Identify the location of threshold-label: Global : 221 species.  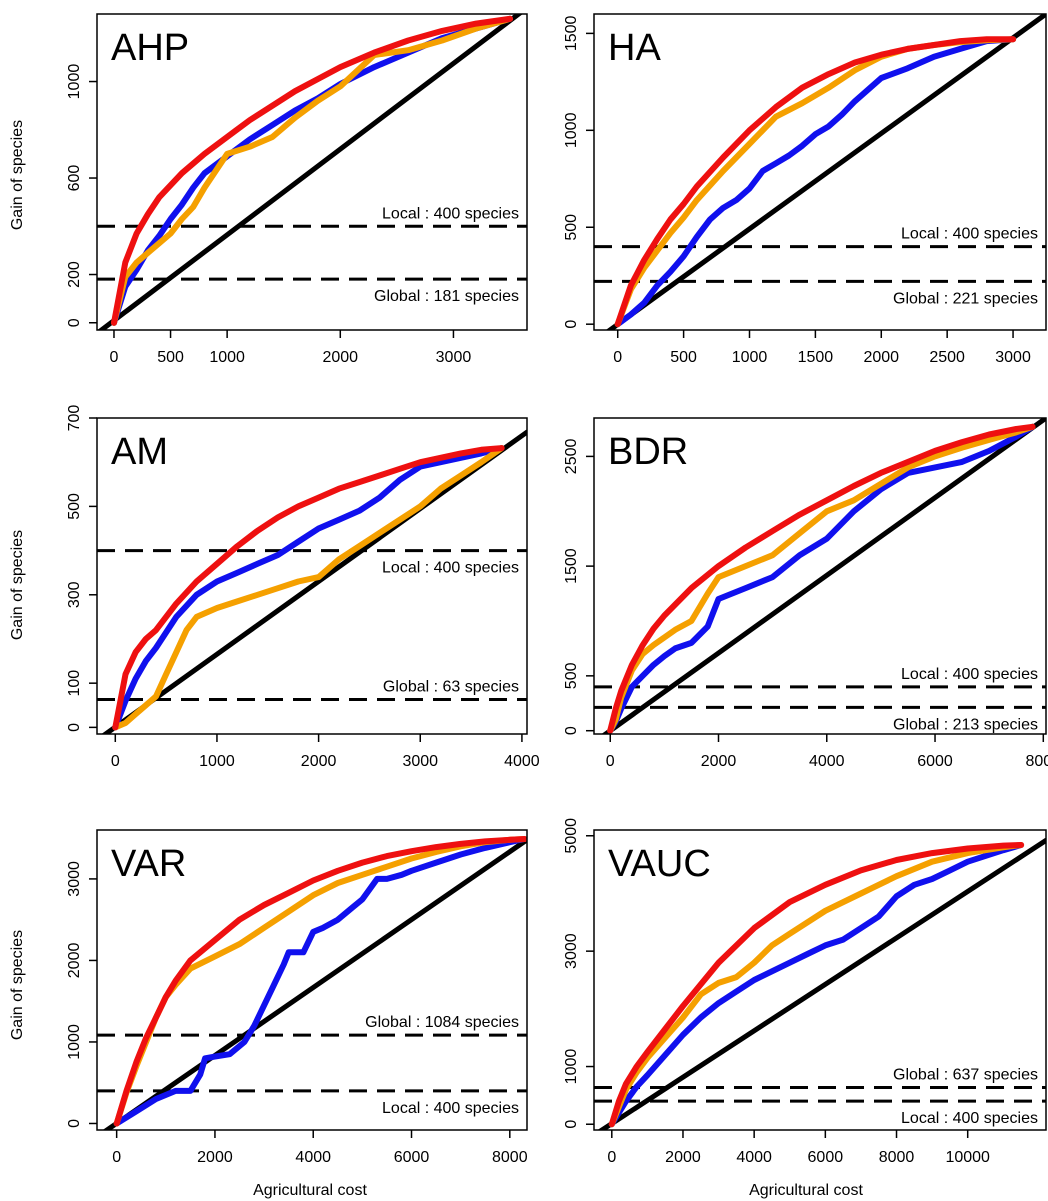
(965, 298).